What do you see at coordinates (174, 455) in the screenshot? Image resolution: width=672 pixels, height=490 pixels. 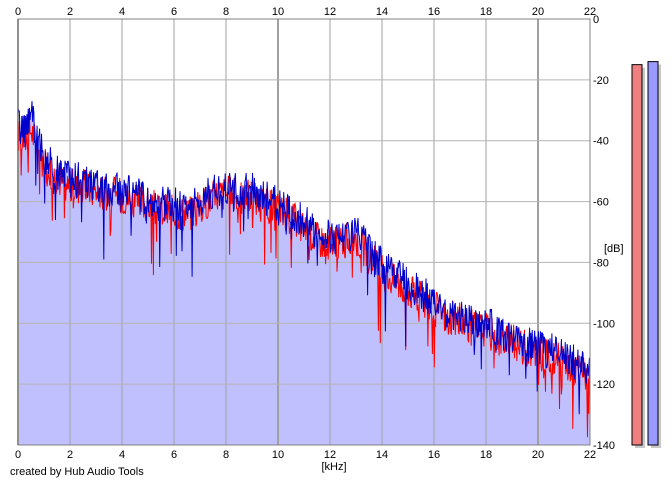 I see `x-tick-label-bottom: 6` at bounding box center [174, 455].